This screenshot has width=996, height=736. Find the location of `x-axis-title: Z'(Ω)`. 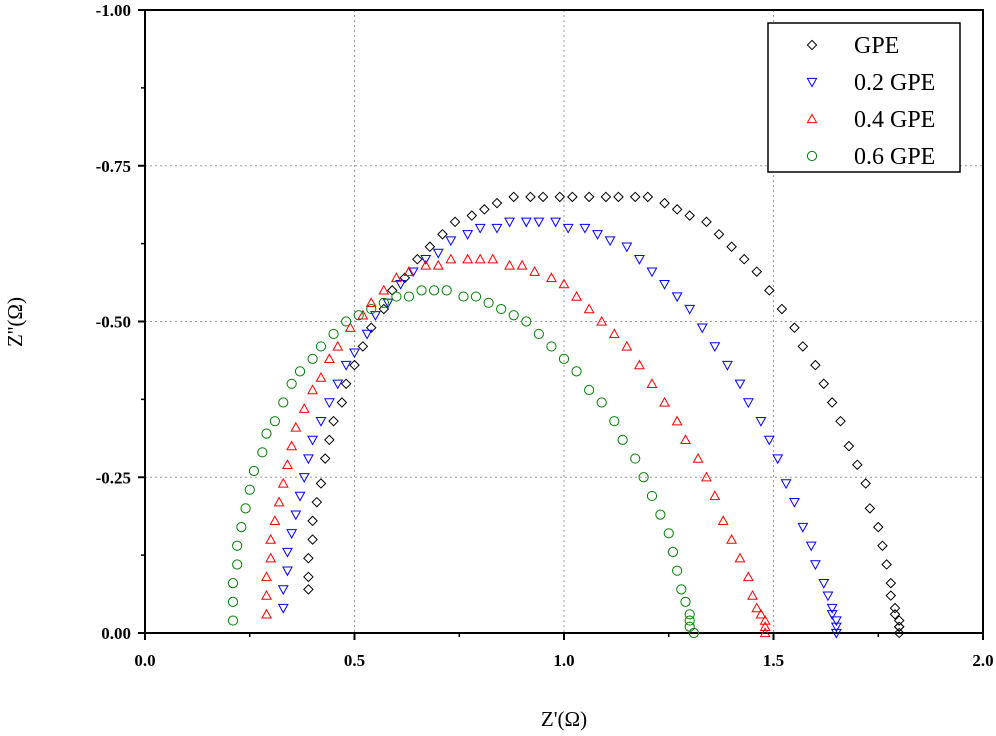

x-axis-title: Z'(Ω) is located at coordinates (564, 719).